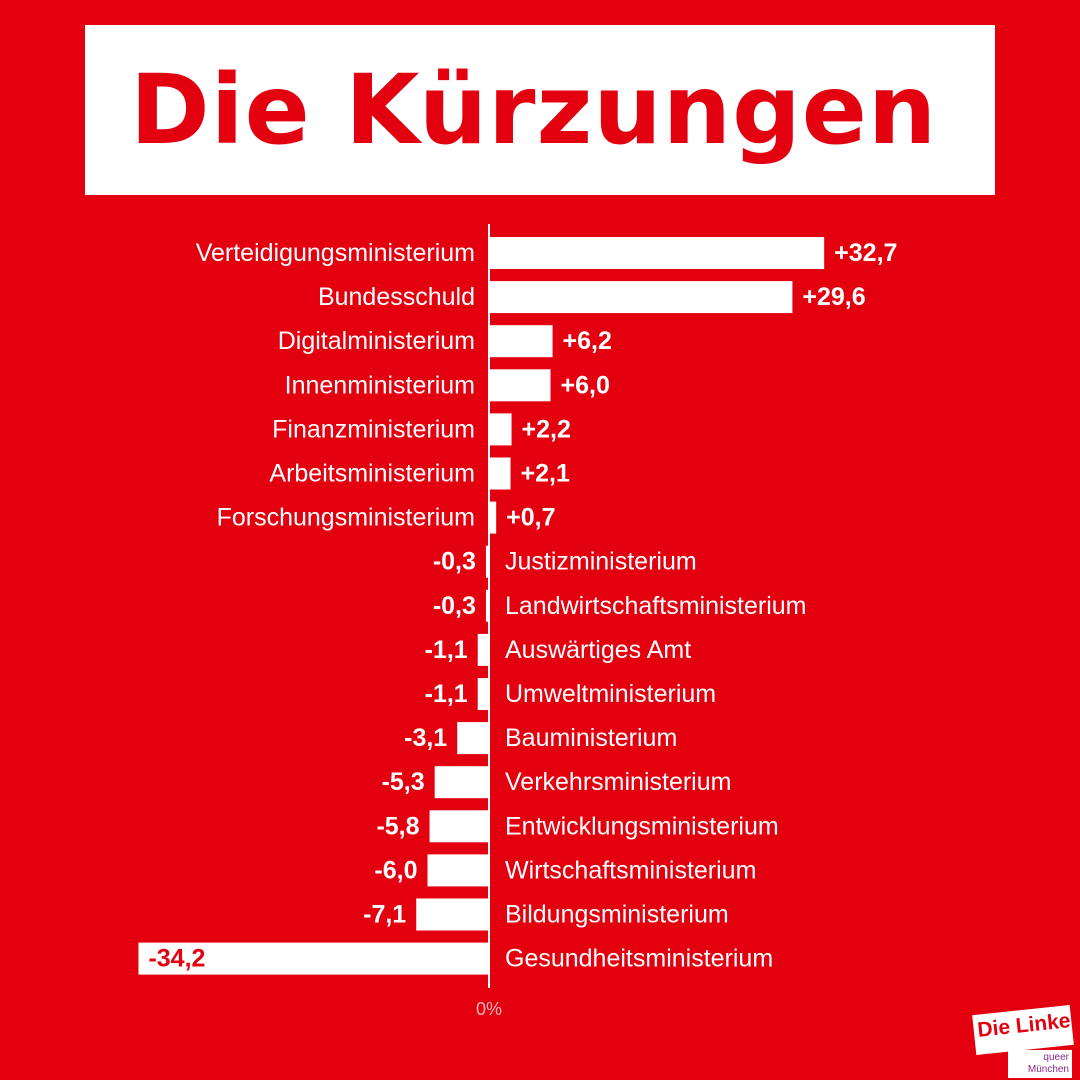 Image resolution: width=1080 pixels, height=1080 pixels. Describe the element at coordinates (534, 110) in the screenshot. I see `page-title: Die Kürzungen` at that location.